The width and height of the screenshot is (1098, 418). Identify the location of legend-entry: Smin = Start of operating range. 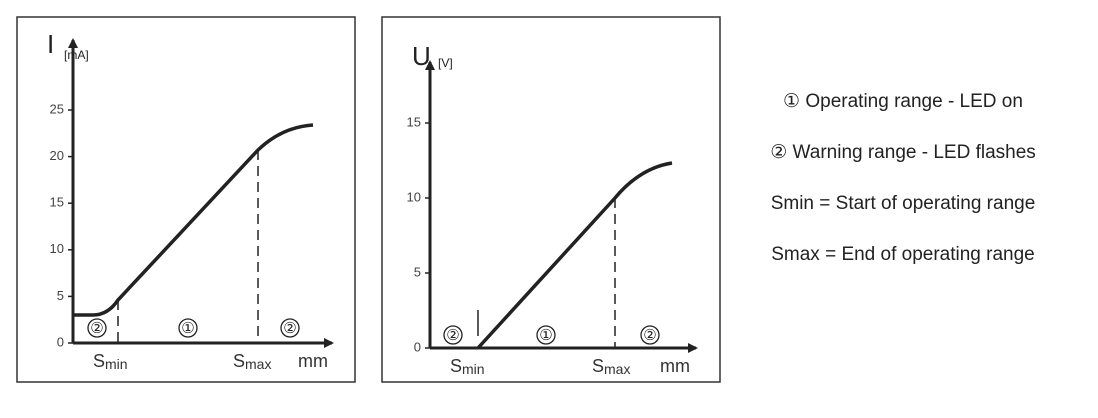
(903, 203).